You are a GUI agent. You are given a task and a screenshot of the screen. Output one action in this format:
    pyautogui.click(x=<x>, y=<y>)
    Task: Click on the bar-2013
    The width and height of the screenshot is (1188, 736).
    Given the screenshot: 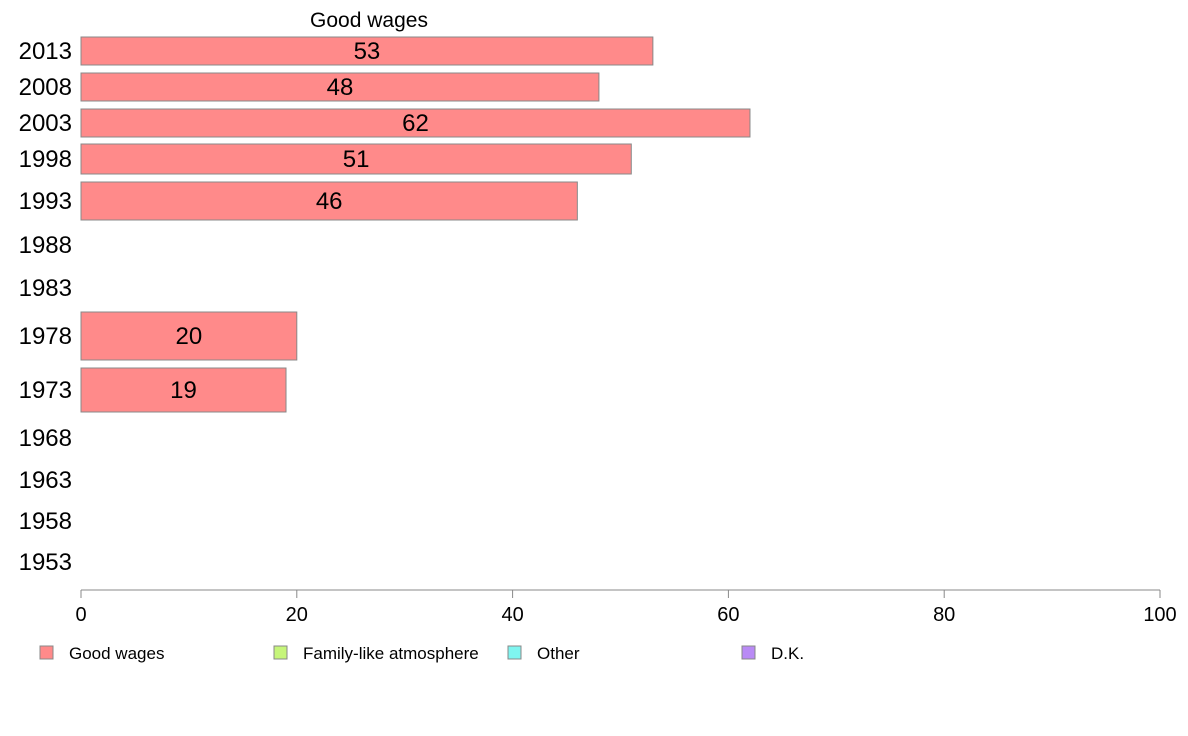 What is the action you would take?
    pyautogui.click(x=367, y=51)
    